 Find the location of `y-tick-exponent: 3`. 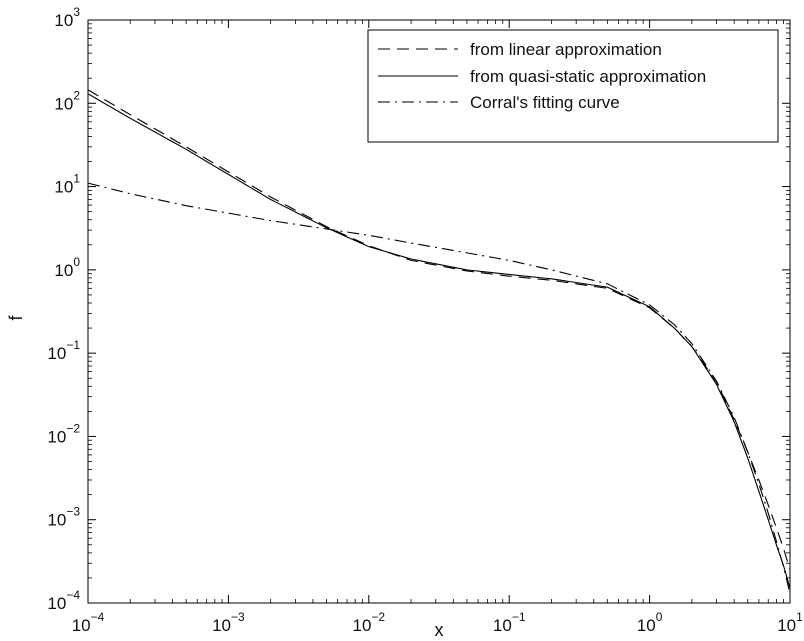

y-tick-exponent: 3 is located at coordinates (76, 12).